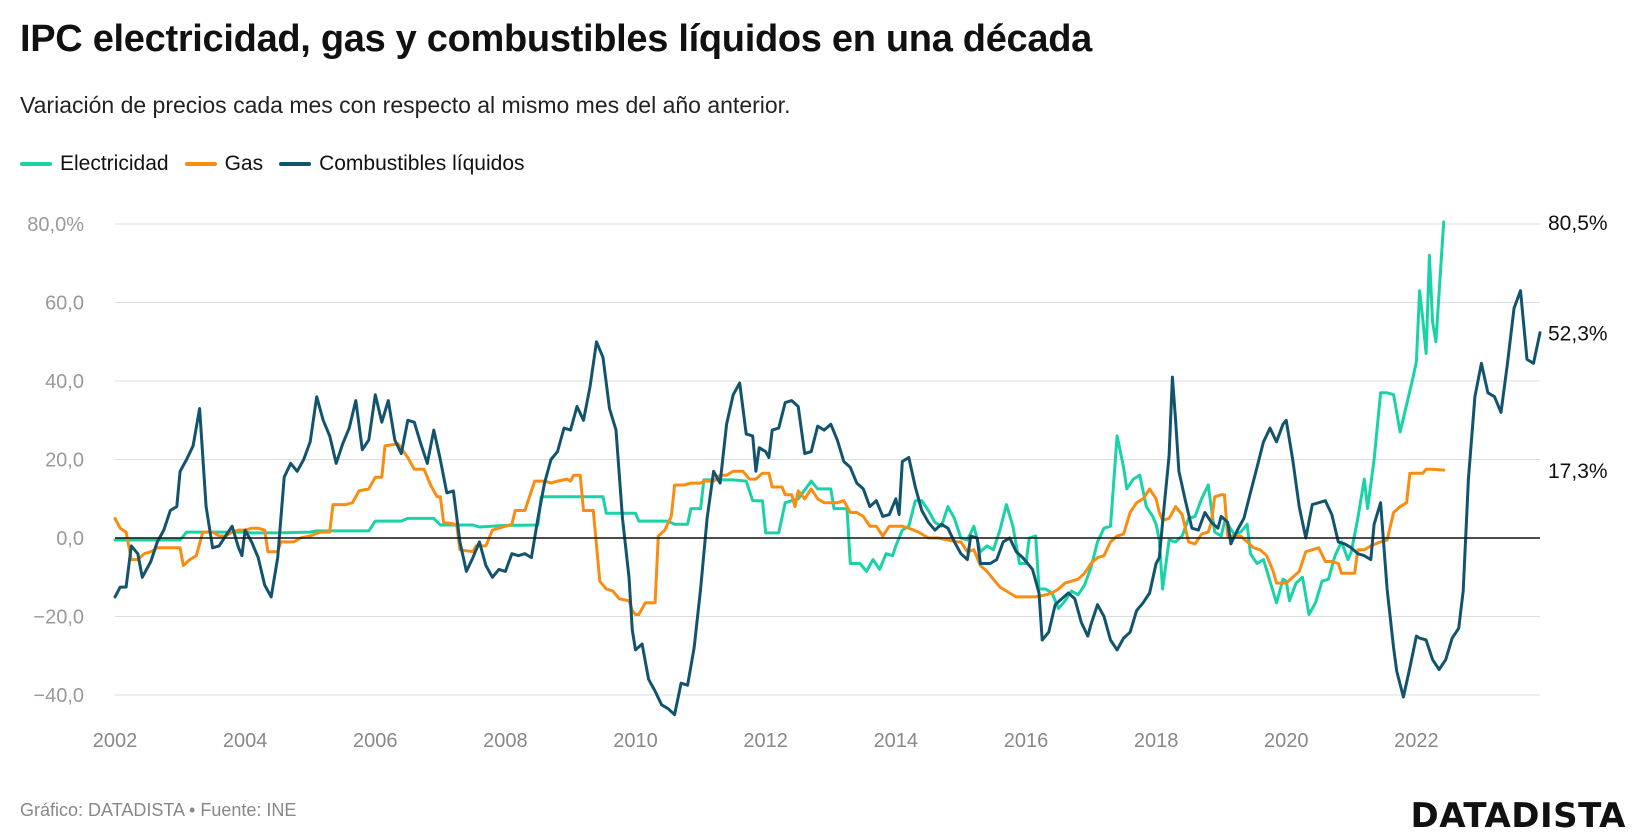 The image size is (1640, 840). What do you see at coordinates (58, 696) in the screenshot?
I see `y-tick-label: −40,0` at bounding box center [58, 696].